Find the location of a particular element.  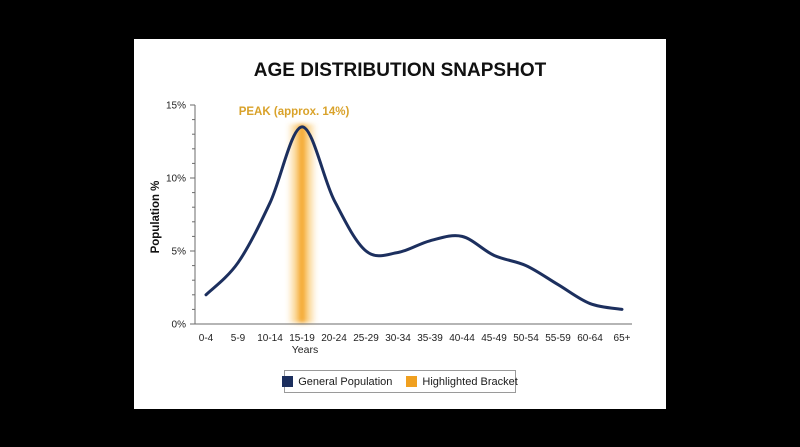

legend-swatch-navy is located at coordinates (288, 381).